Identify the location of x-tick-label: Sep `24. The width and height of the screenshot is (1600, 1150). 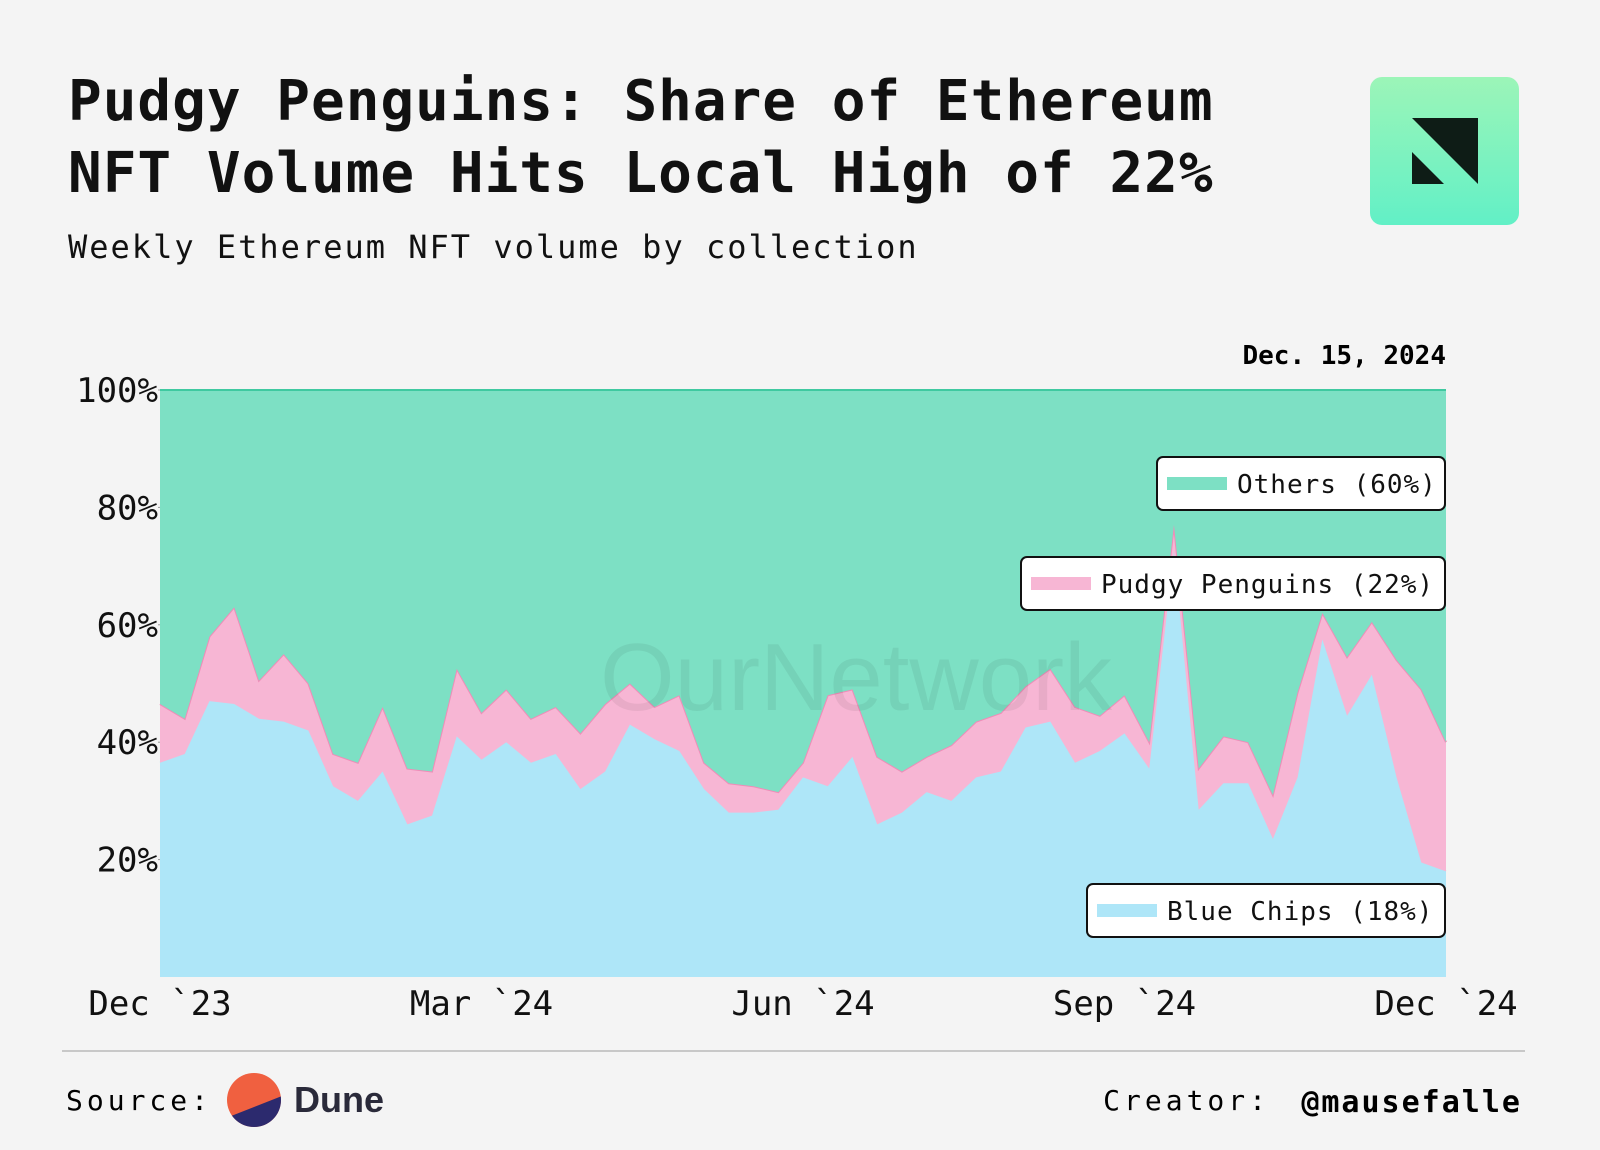
(1124, 1004).